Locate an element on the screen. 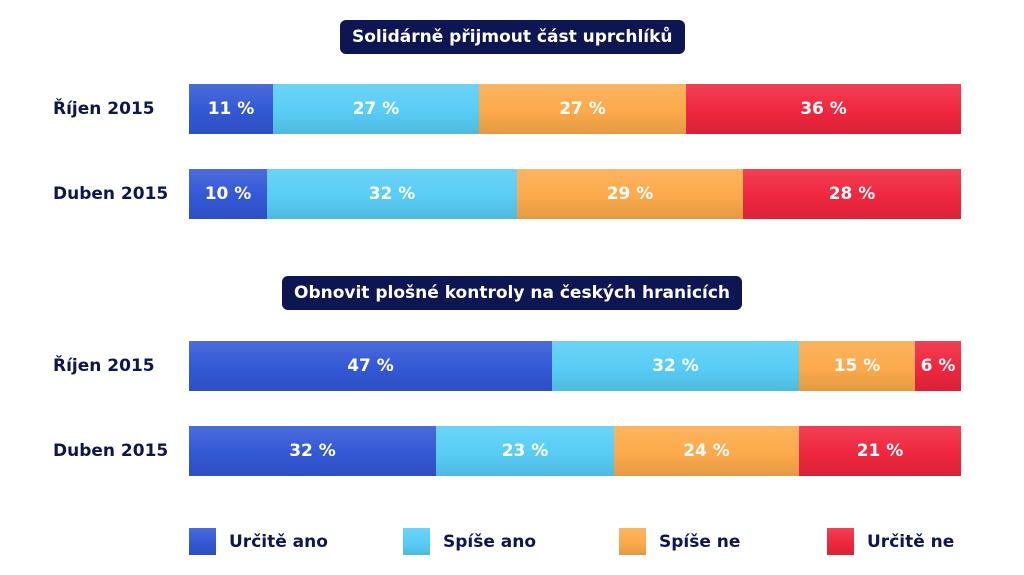  data-label: 10 % is located at coordinates (228, 194).